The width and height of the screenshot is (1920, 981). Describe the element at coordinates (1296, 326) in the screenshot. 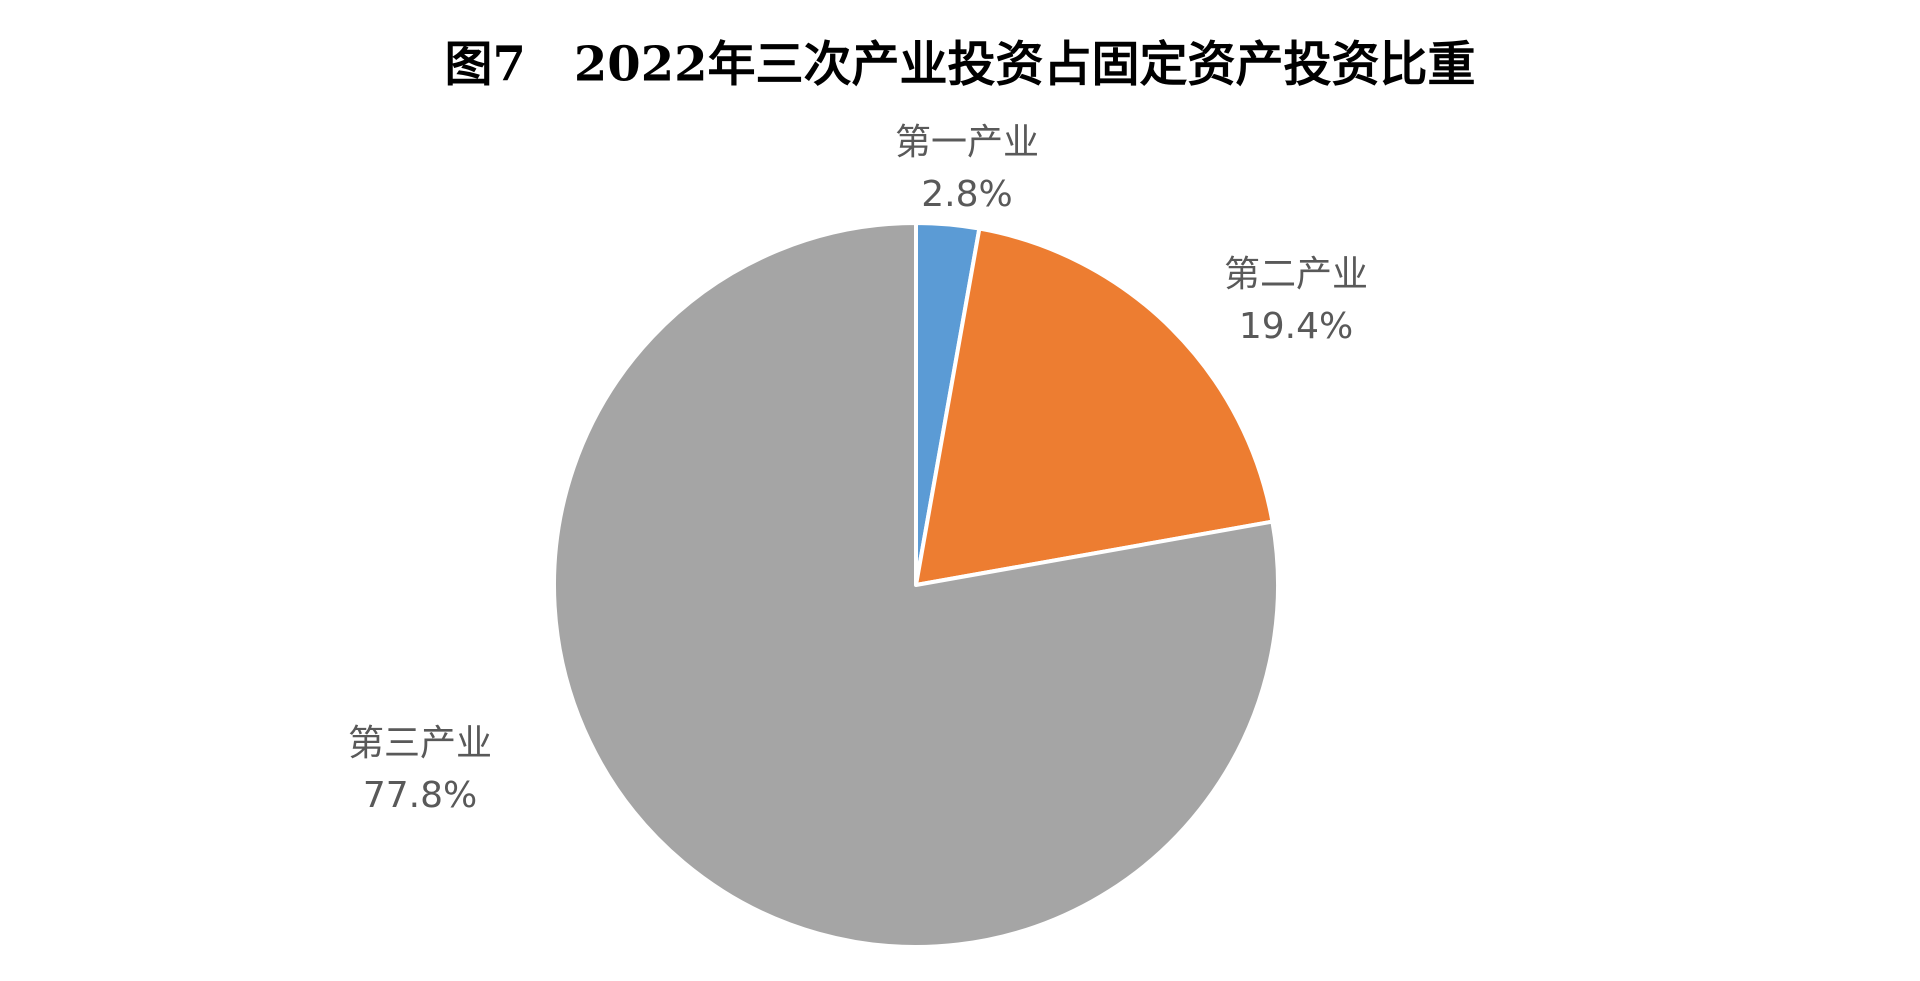

I see `slice-value-label: 19.4%` at that location.